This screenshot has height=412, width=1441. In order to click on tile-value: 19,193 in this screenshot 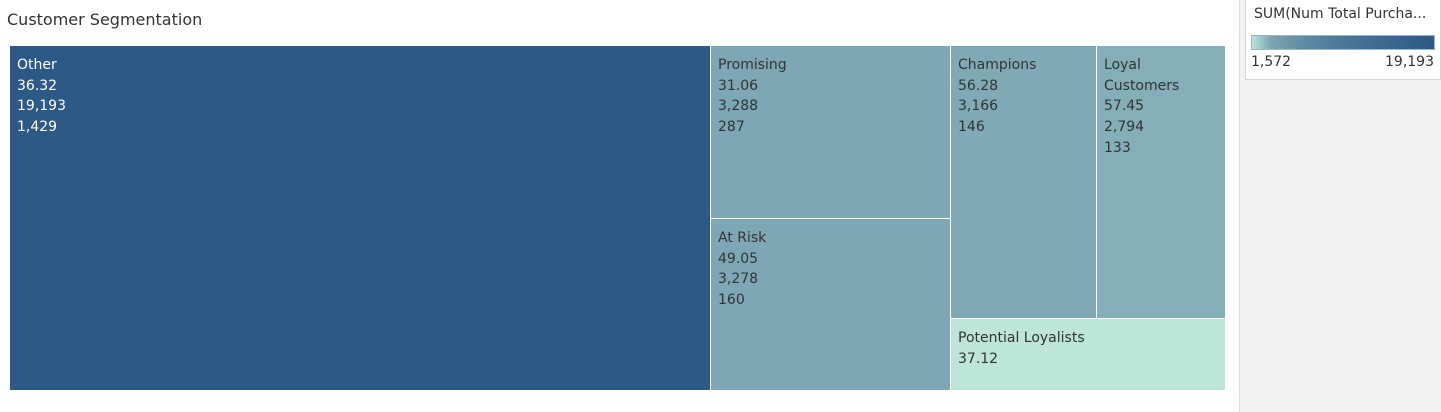, I will do `click(41, 106)`.